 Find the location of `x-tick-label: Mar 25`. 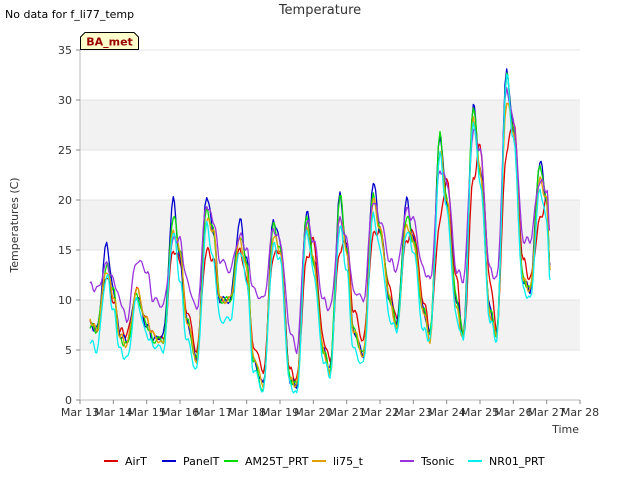

x-tick-label: Mar 25 is located at coordinates (480, 412).